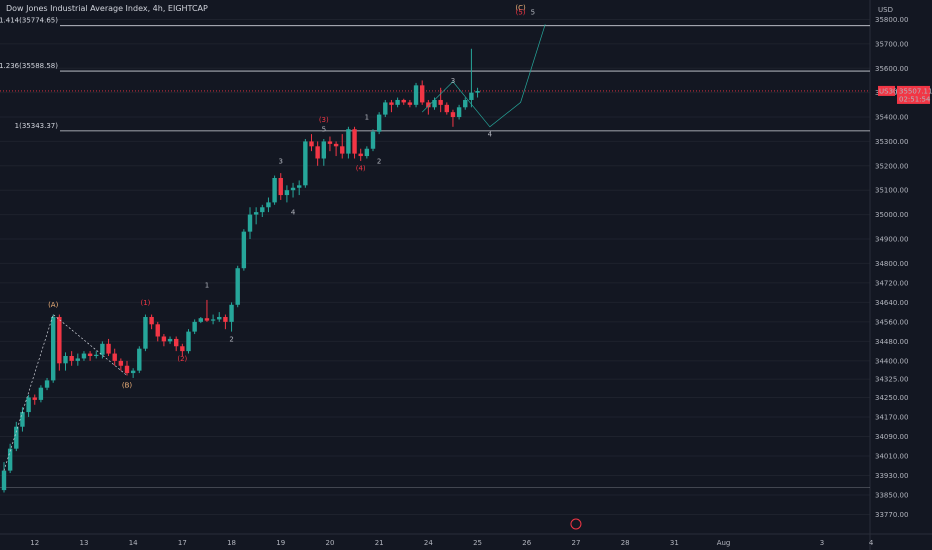 The width and height of the screenshot is (932, 550). What do you see at coordinates (280, 543) in the screenshot?
I see `x-tick-label: 19` at bounding box center [280, 543].